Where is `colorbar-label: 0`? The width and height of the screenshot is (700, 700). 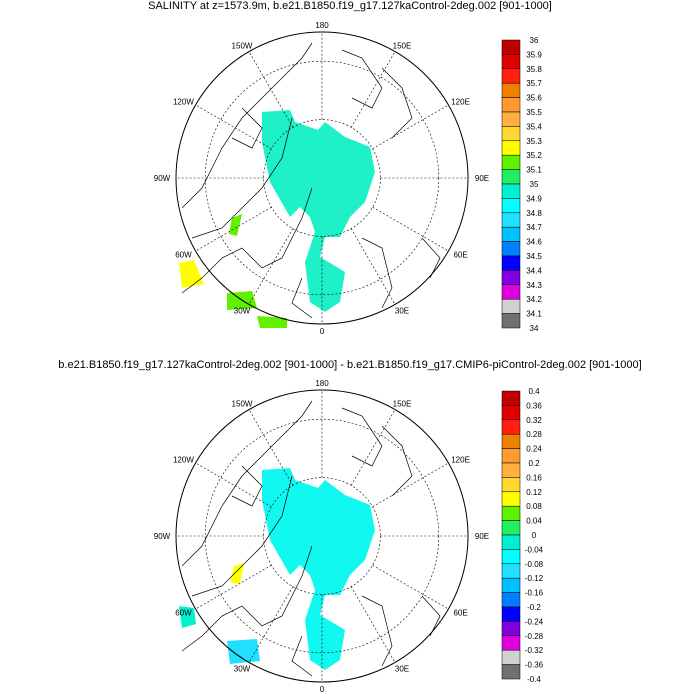 colorbar-label: 0 is located at coordinates (534, 535).